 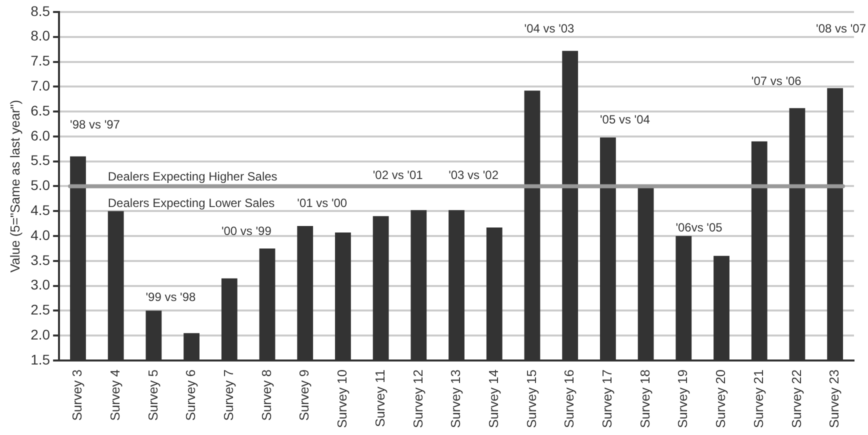 What do you see at coordinates (40, 10) in the screenshot?
I see `y-tick-label: 8.5` at bounding box center [40, 10].